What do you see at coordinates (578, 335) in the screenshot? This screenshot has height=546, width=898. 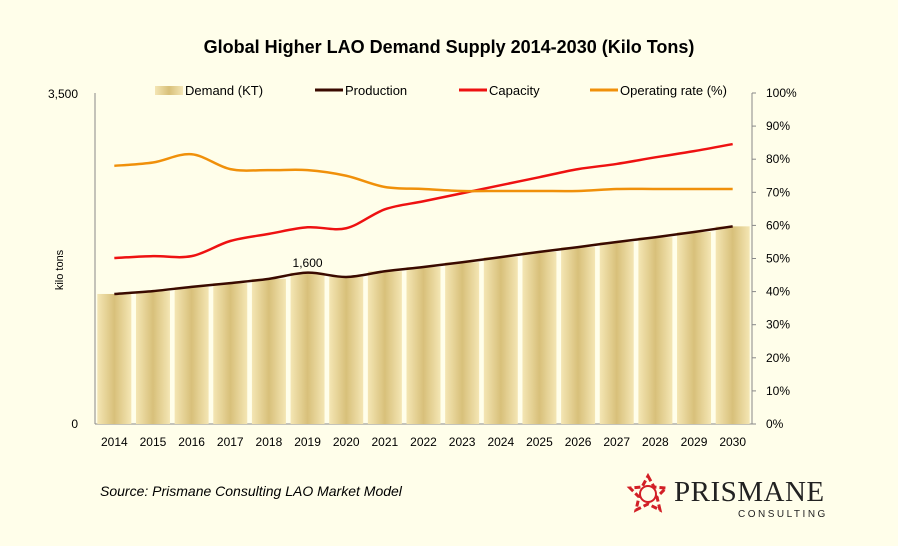 I see `bar-demand-2026` at bounding box center [578, 335].